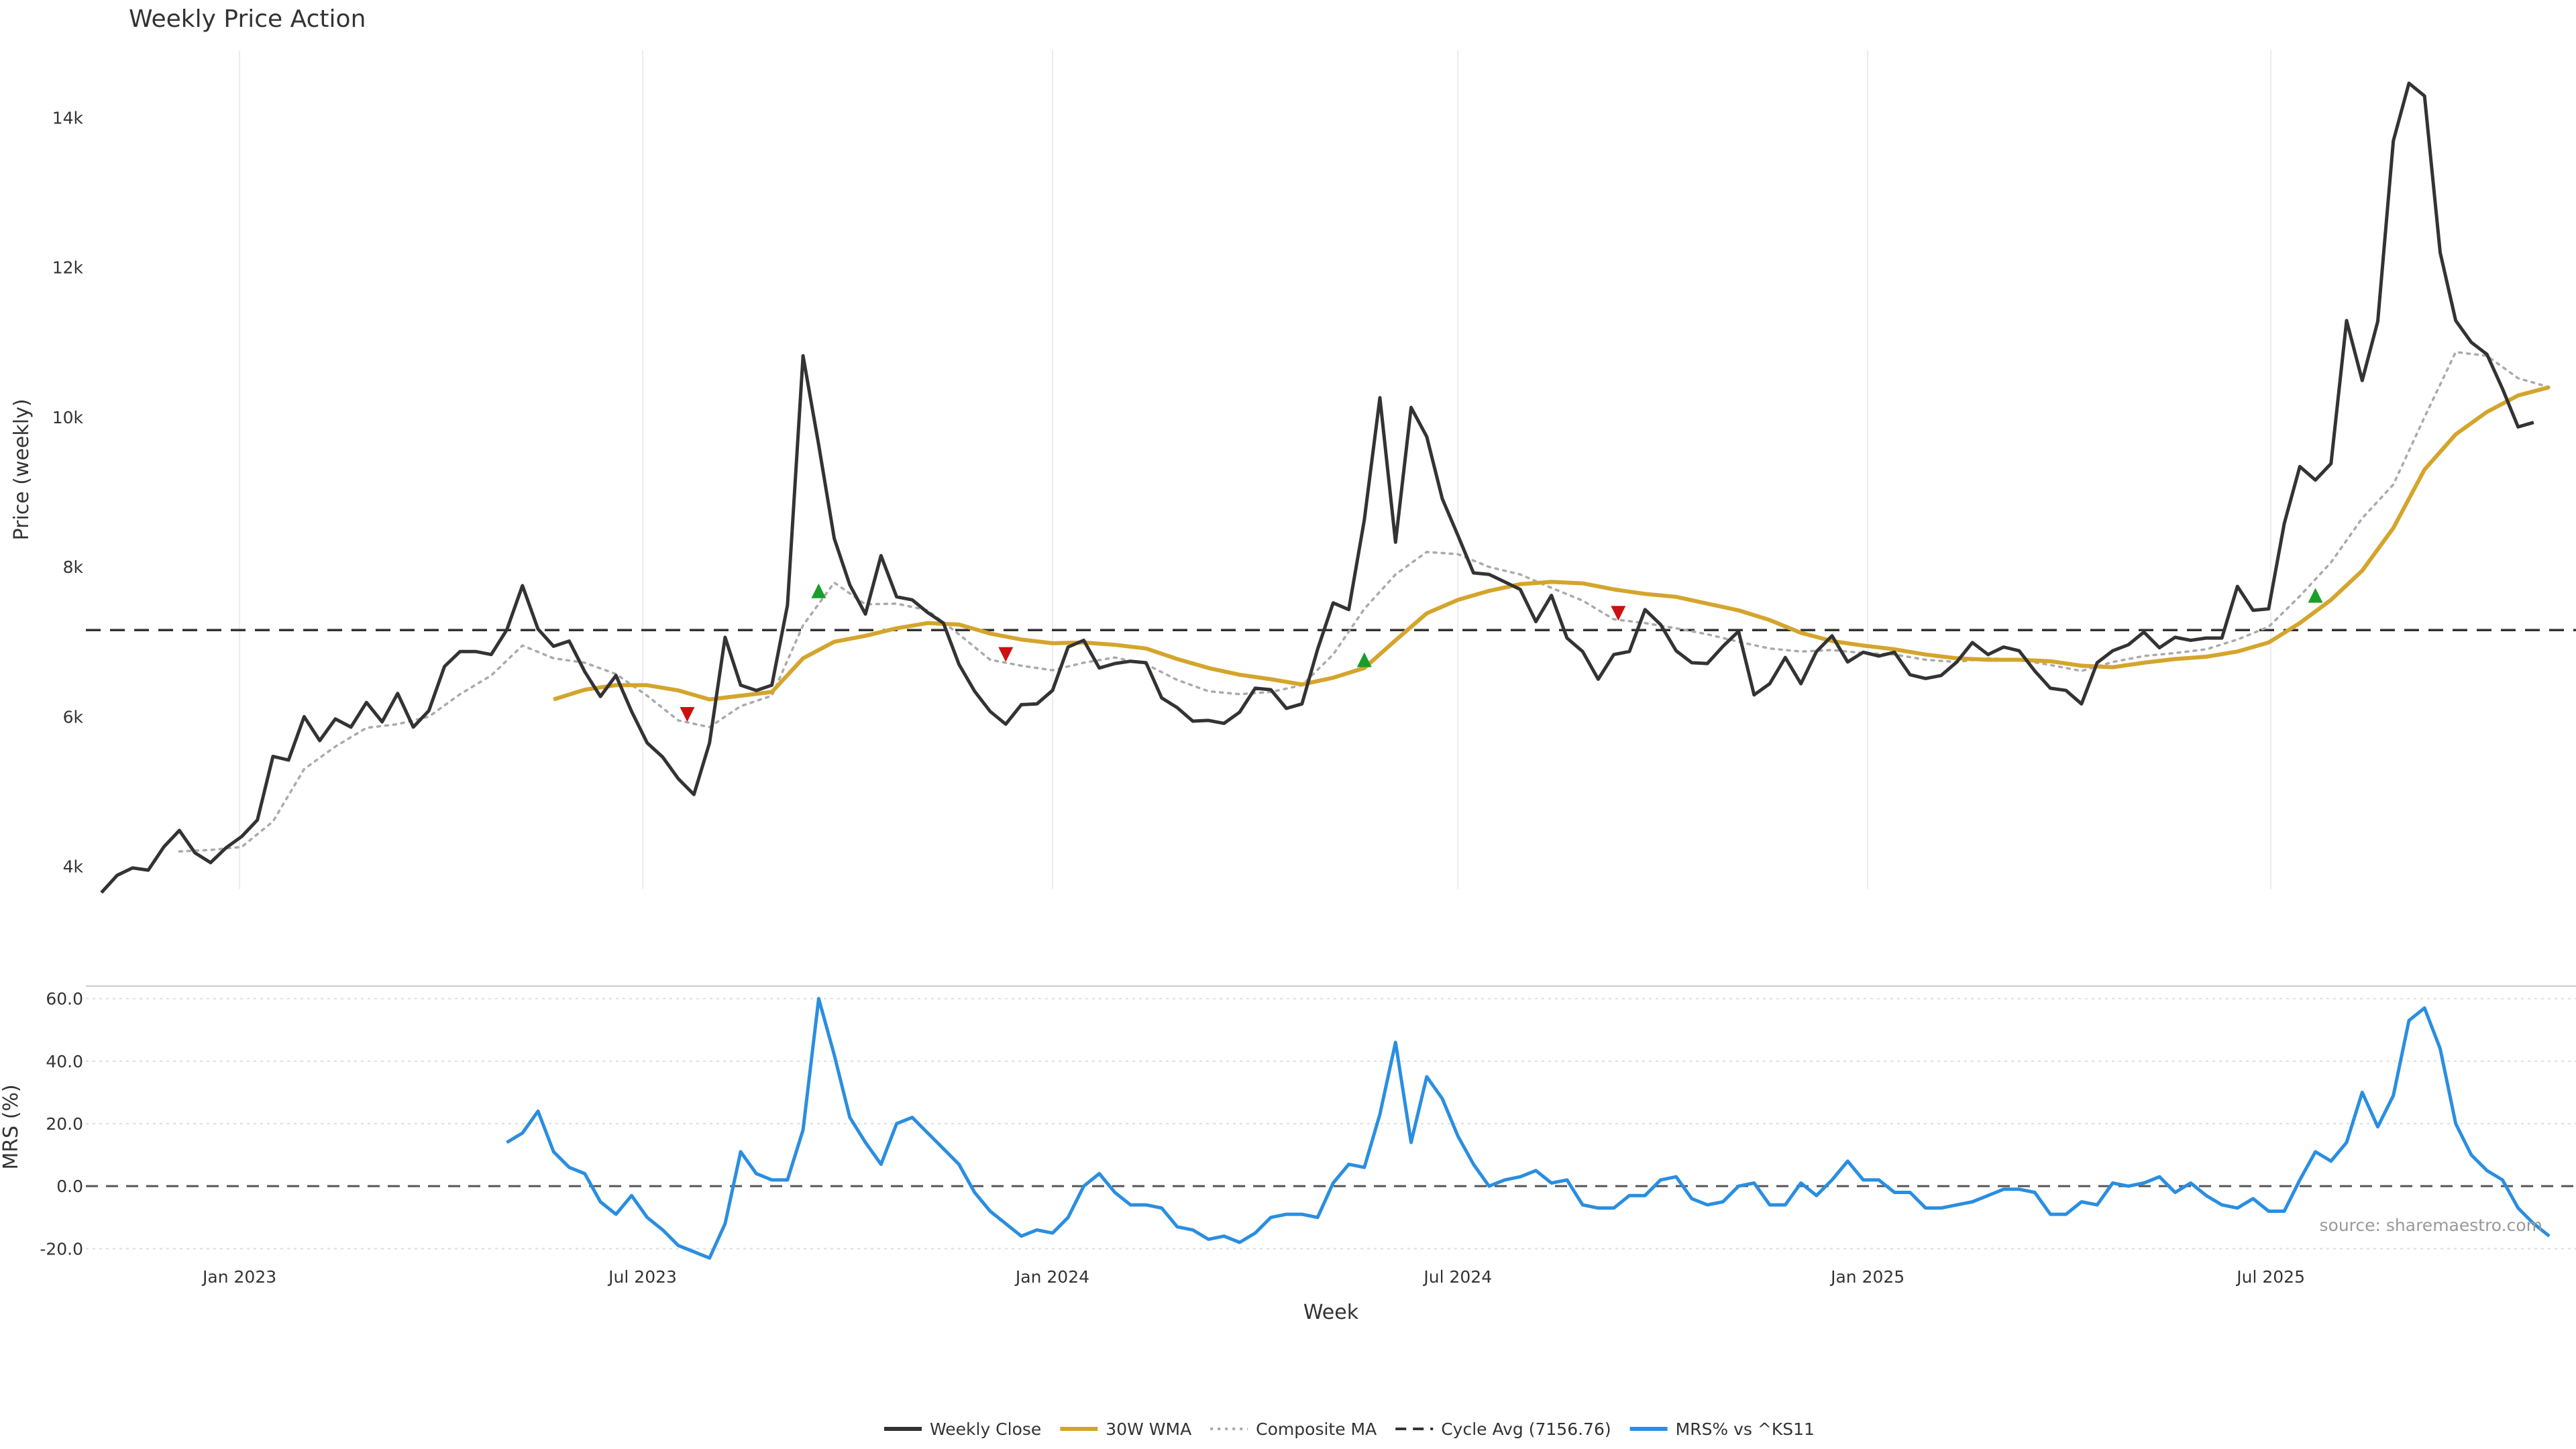 Image resolution: width=2576 pixels, height=1449 pixels. I want to click on x-tick-label: Jul 2023, so click(642, 1277).